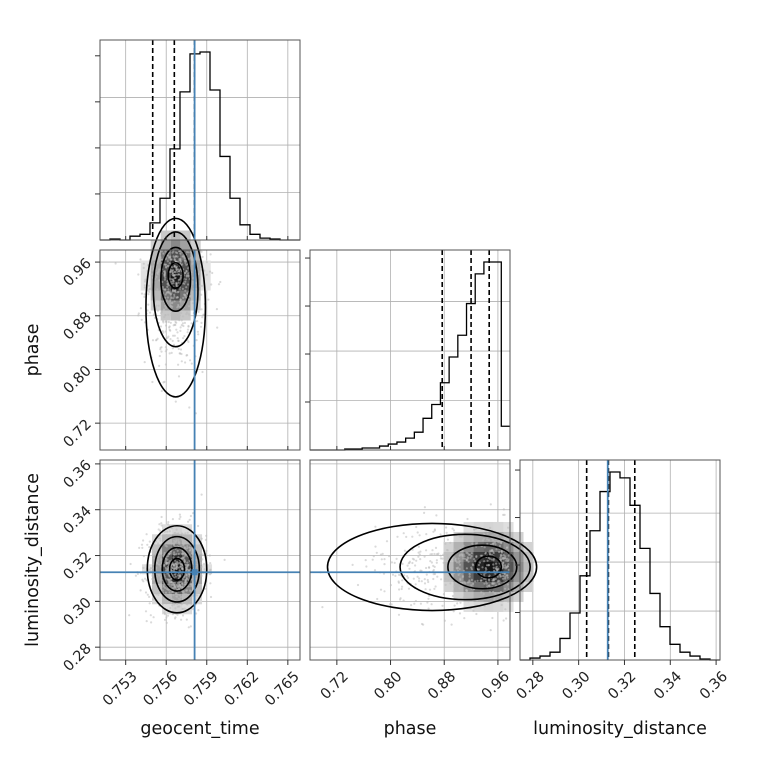 Image resolution: width=760 pixels, height=760 pixels. What do you see at coordinates (176, 279) in the screenshot?
I see `contour-level` at bounding box center [176, 279].